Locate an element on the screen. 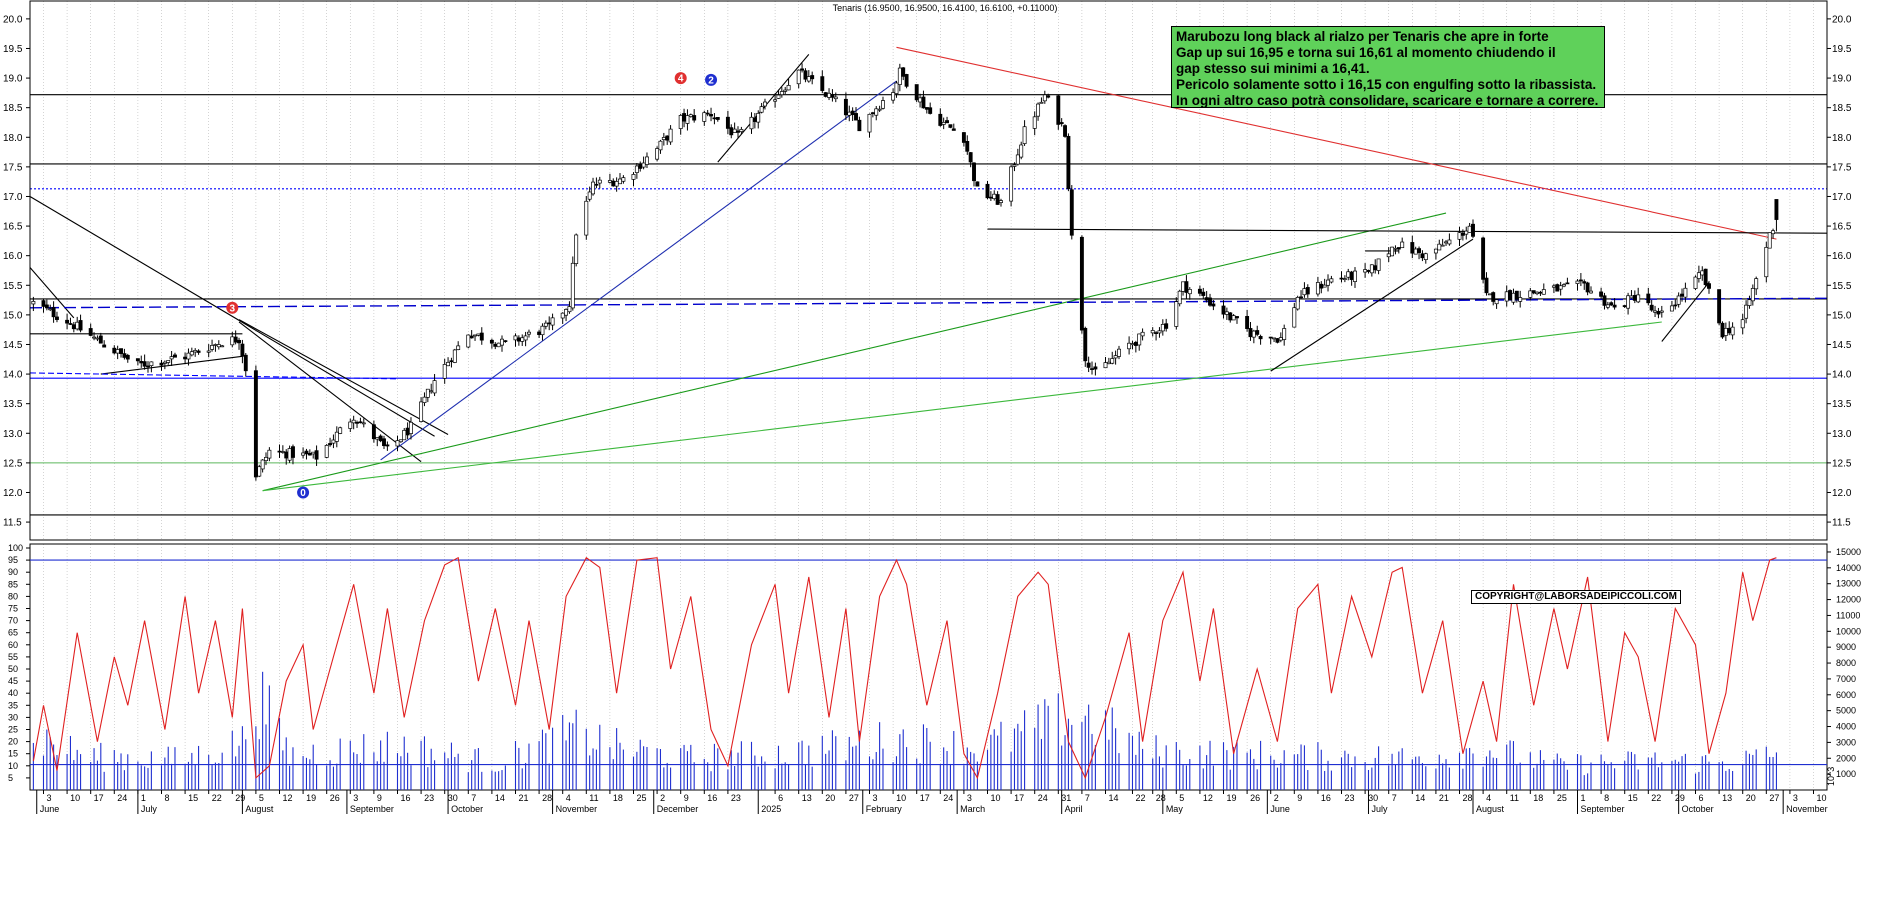  osc-tick-label: 10 is located at coordinates (13, 766).